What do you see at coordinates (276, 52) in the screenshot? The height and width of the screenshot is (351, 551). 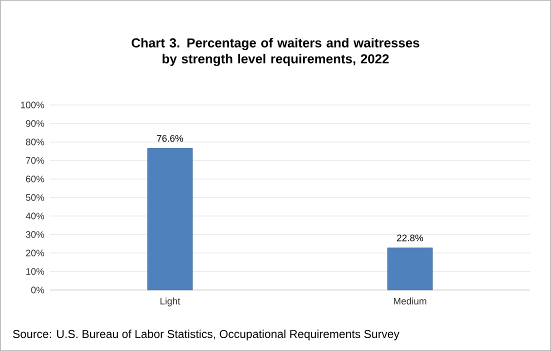 I see `chart-title: Chart 3. Percentage of waiters and waitresses by strength level requirements, 2022` at bounding box center [276, 52].